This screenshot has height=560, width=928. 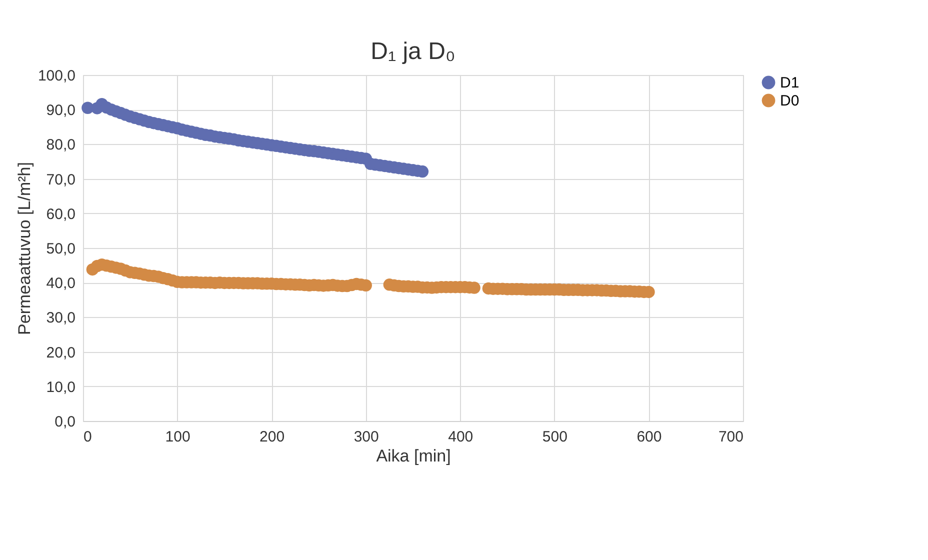 I want to click on y-tick-label: 40,0, so click(x=61, y=283).